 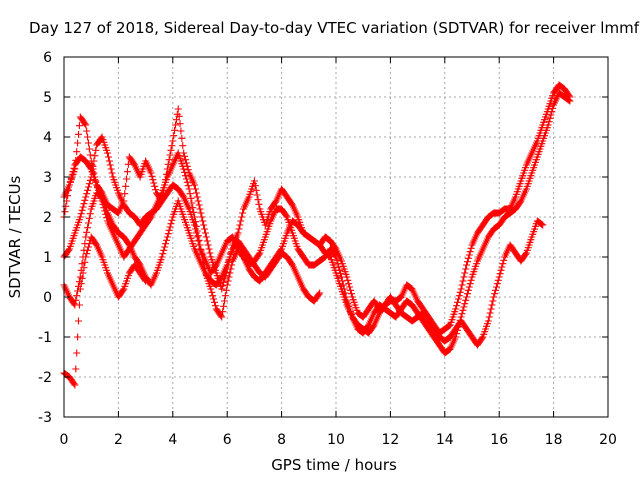 What do you see at coordinates (45, 418) in the screenshot?
I see `y-tick-label: -3` at bounding box center [45, 418].